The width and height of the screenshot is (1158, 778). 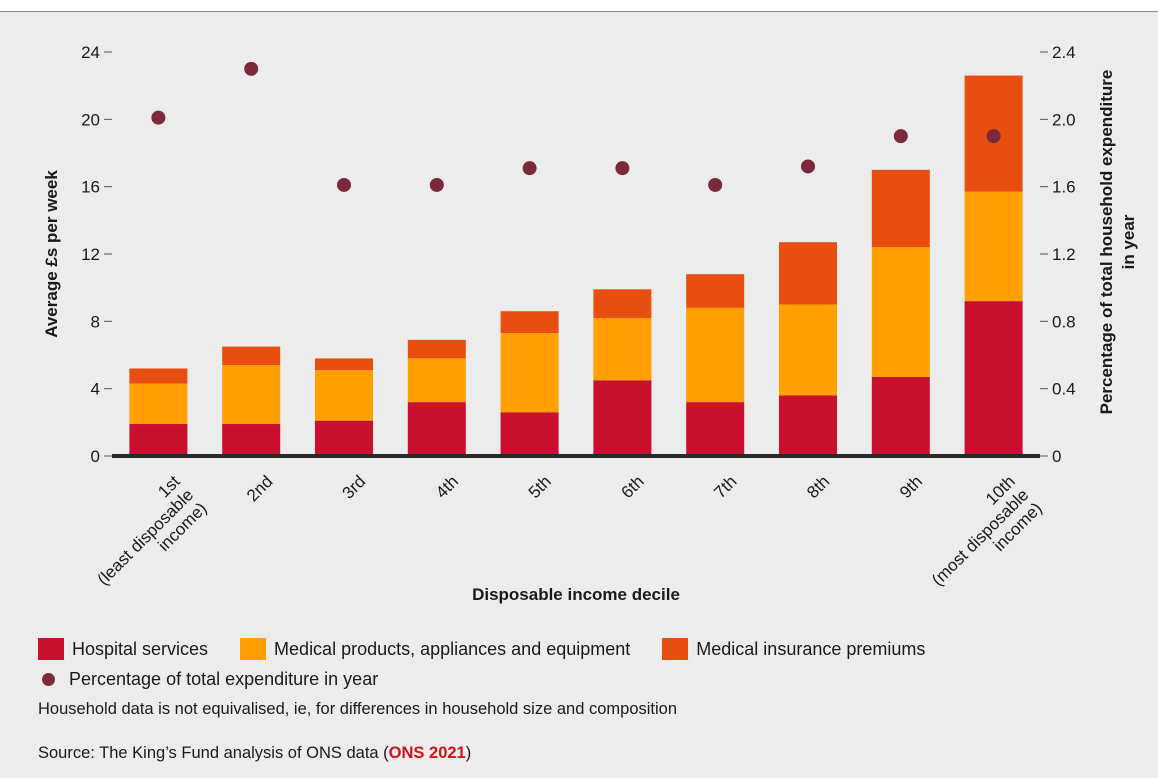 What do you see at coordinates (1056, 456) in the screenshot?
I see `y2-tick-label: 0` at bounding box center [1056, 456].